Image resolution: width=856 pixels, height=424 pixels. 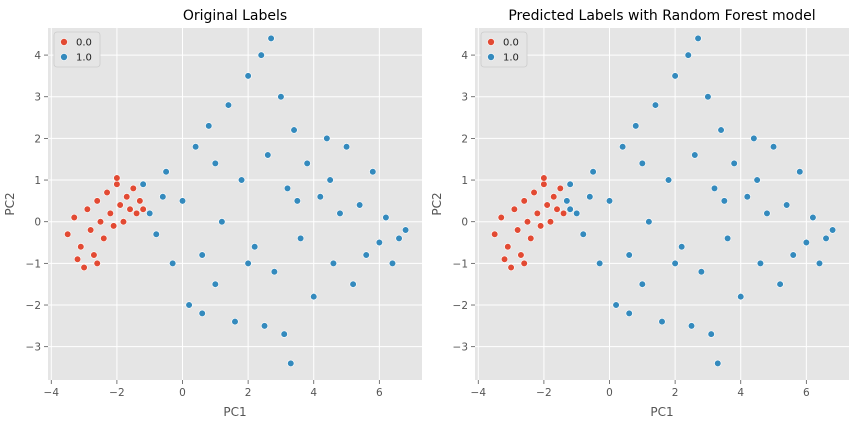 I want to click on y-tick-label: 2, so click(x=464, y=139).